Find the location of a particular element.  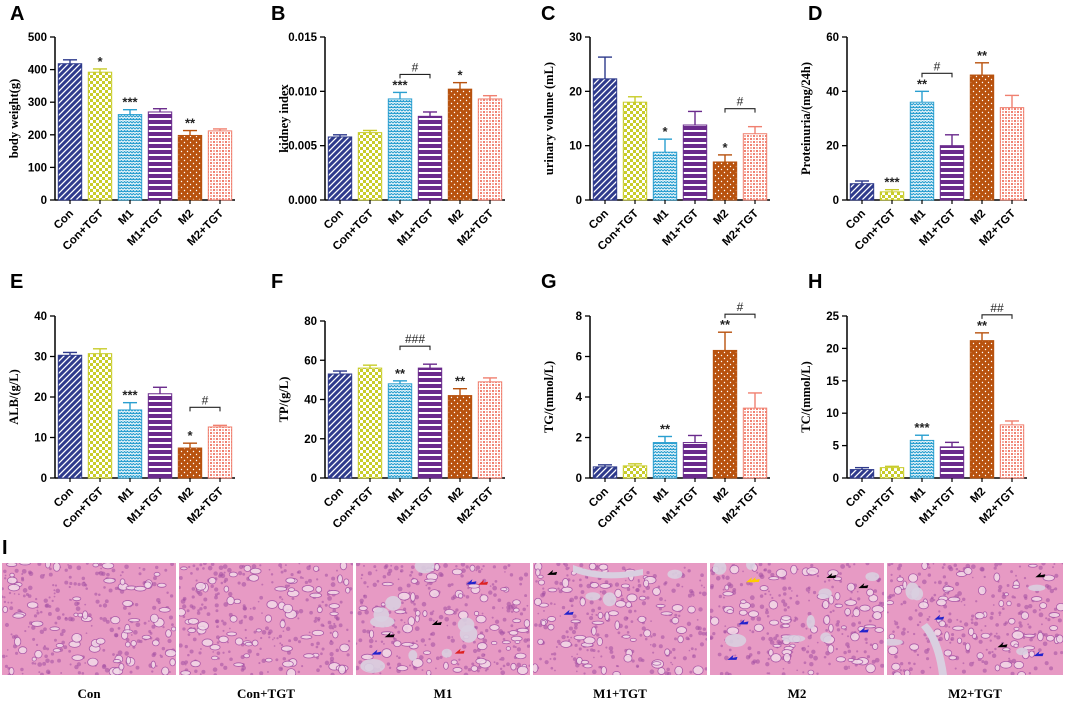

panel-letter-G: G is located at coordinates (549, 282).